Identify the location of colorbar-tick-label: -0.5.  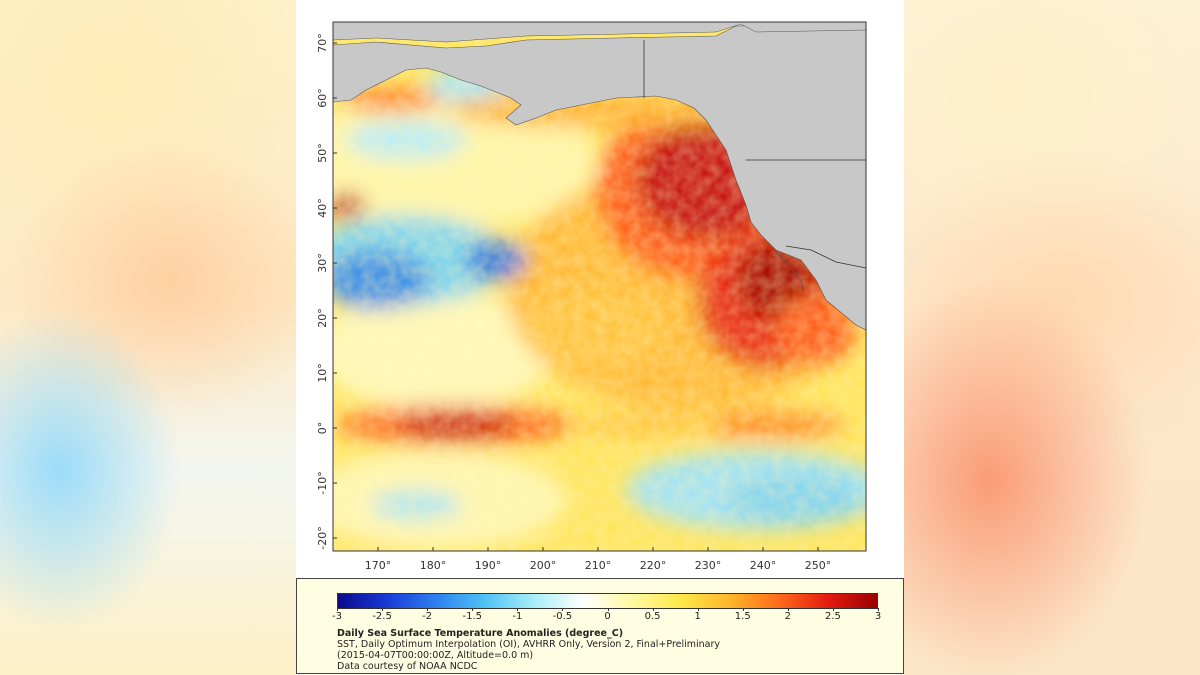
(562, 616).